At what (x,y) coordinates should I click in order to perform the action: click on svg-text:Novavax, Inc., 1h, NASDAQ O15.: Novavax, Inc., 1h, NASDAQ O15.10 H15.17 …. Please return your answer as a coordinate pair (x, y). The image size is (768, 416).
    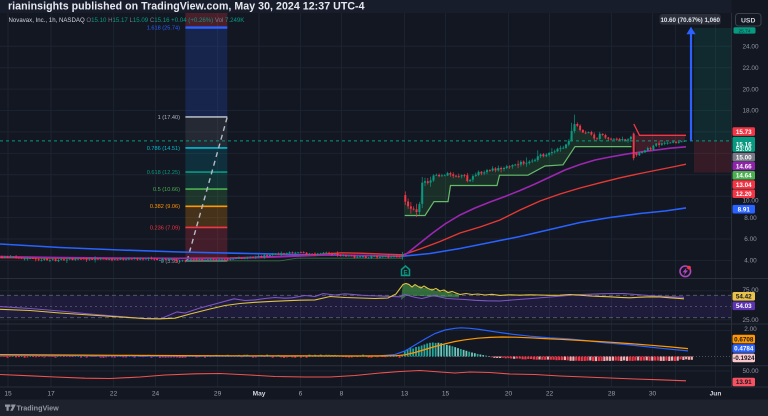
    Looking at the image, I should click on (127, 20).